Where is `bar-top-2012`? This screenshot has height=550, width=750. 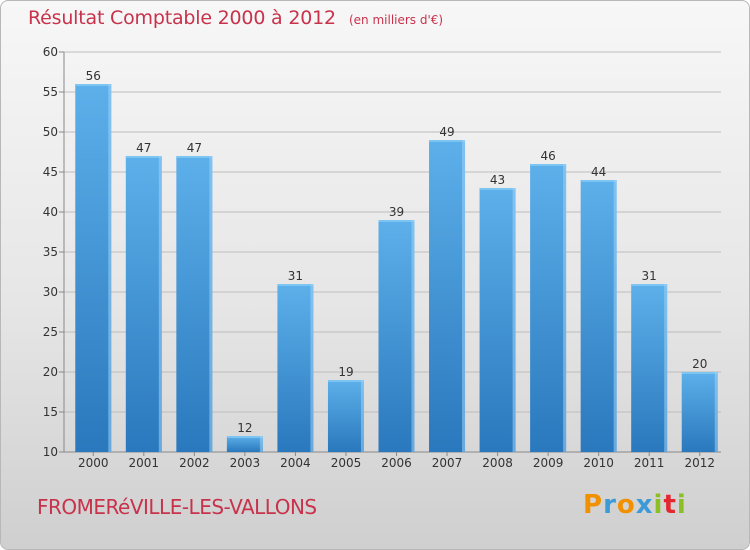
bar-top-2012 is located at coordinates (699, 373).